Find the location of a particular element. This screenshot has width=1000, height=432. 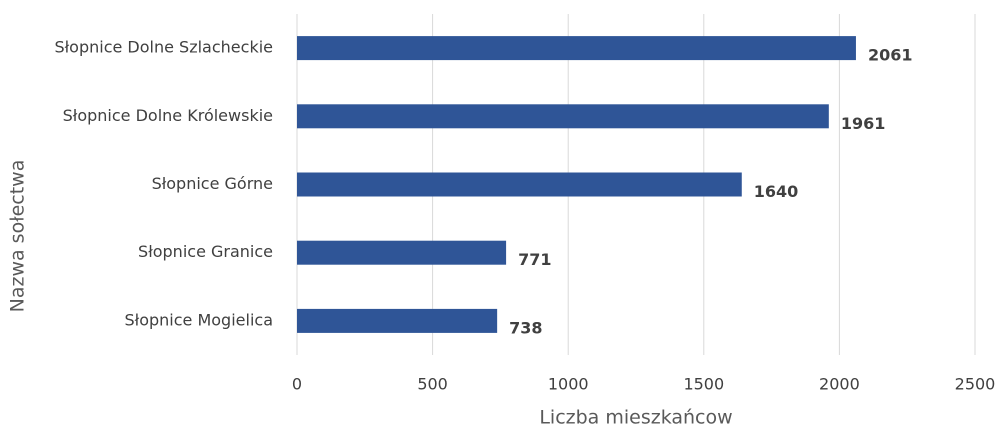

y-tick-label: Słopnice Dolne Królewskie is located at coordinates (168, 115).